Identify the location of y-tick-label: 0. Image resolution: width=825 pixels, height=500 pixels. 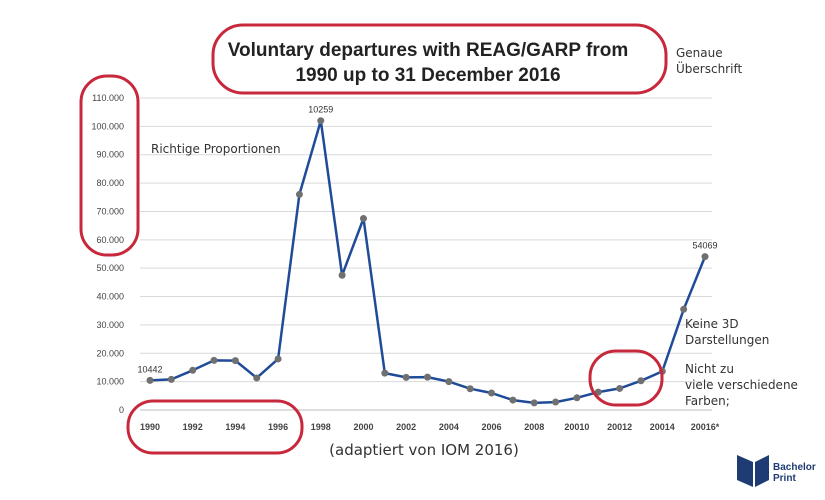
(121, 410).